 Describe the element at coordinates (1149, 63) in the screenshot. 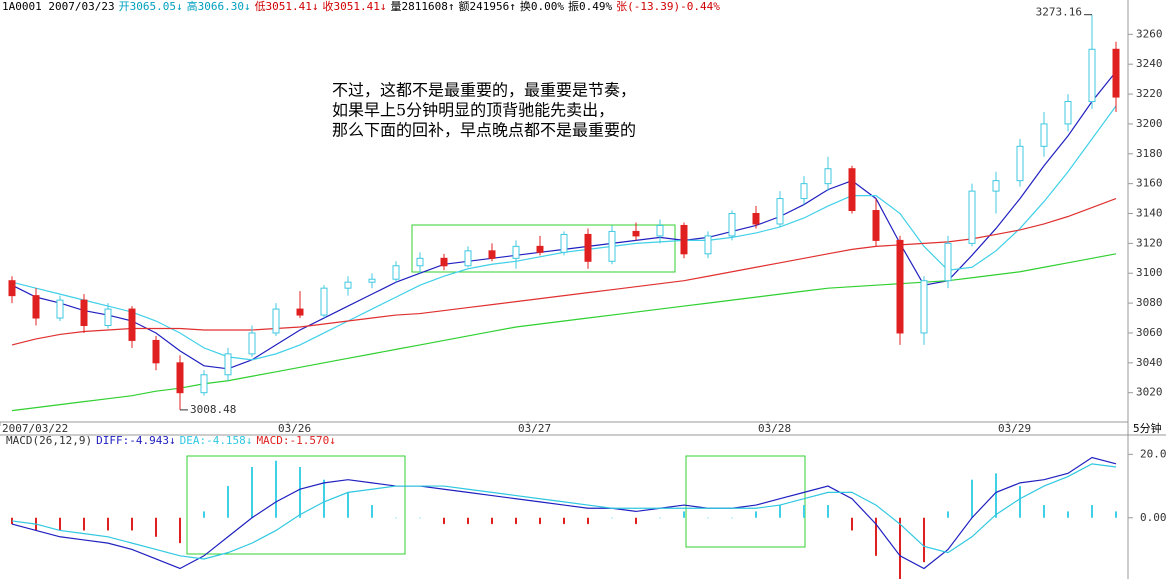

I see `y-tick-label: 3240` at that location.